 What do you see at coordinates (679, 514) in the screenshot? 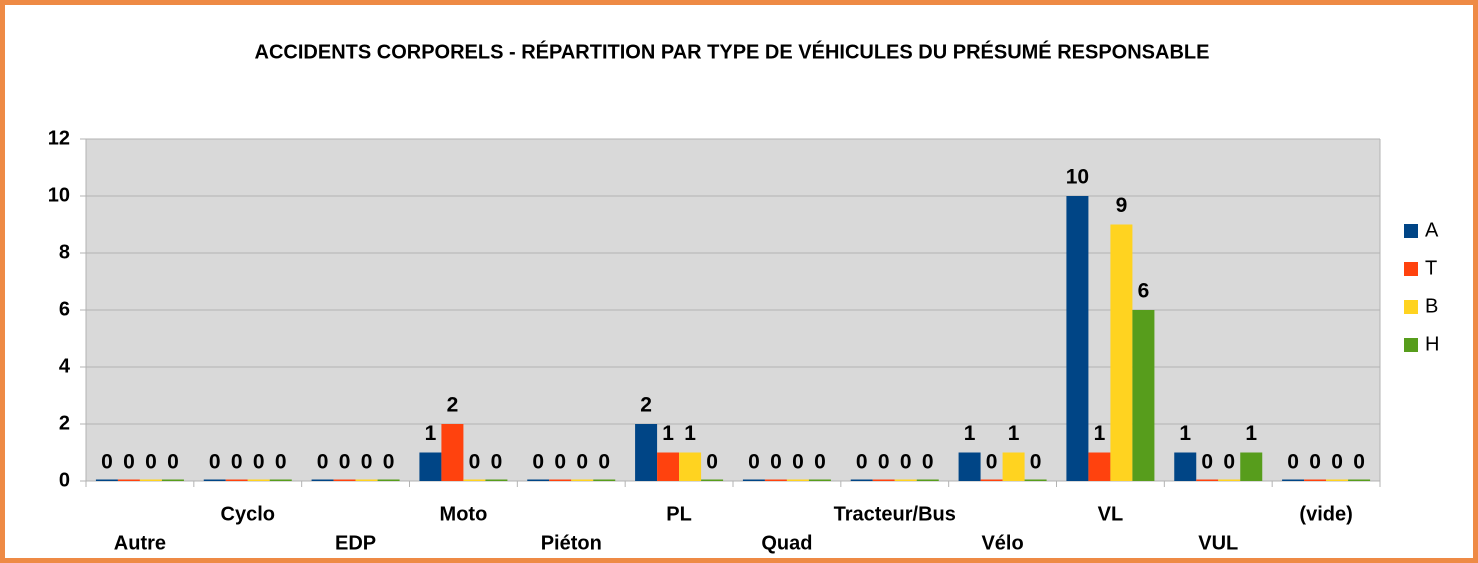
I see `x-tick-label: PL` at bounding box center [679, 514].